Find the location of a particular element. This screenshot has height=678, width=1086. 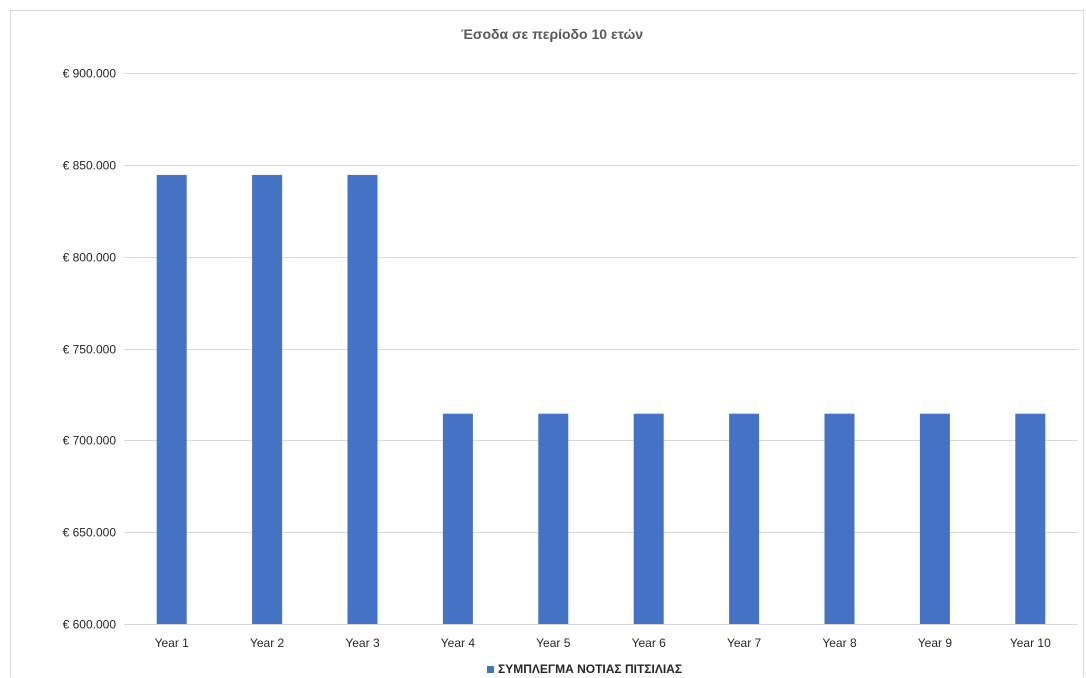

x-tick-label: Year 10 is located at coordinates (1030, 643).